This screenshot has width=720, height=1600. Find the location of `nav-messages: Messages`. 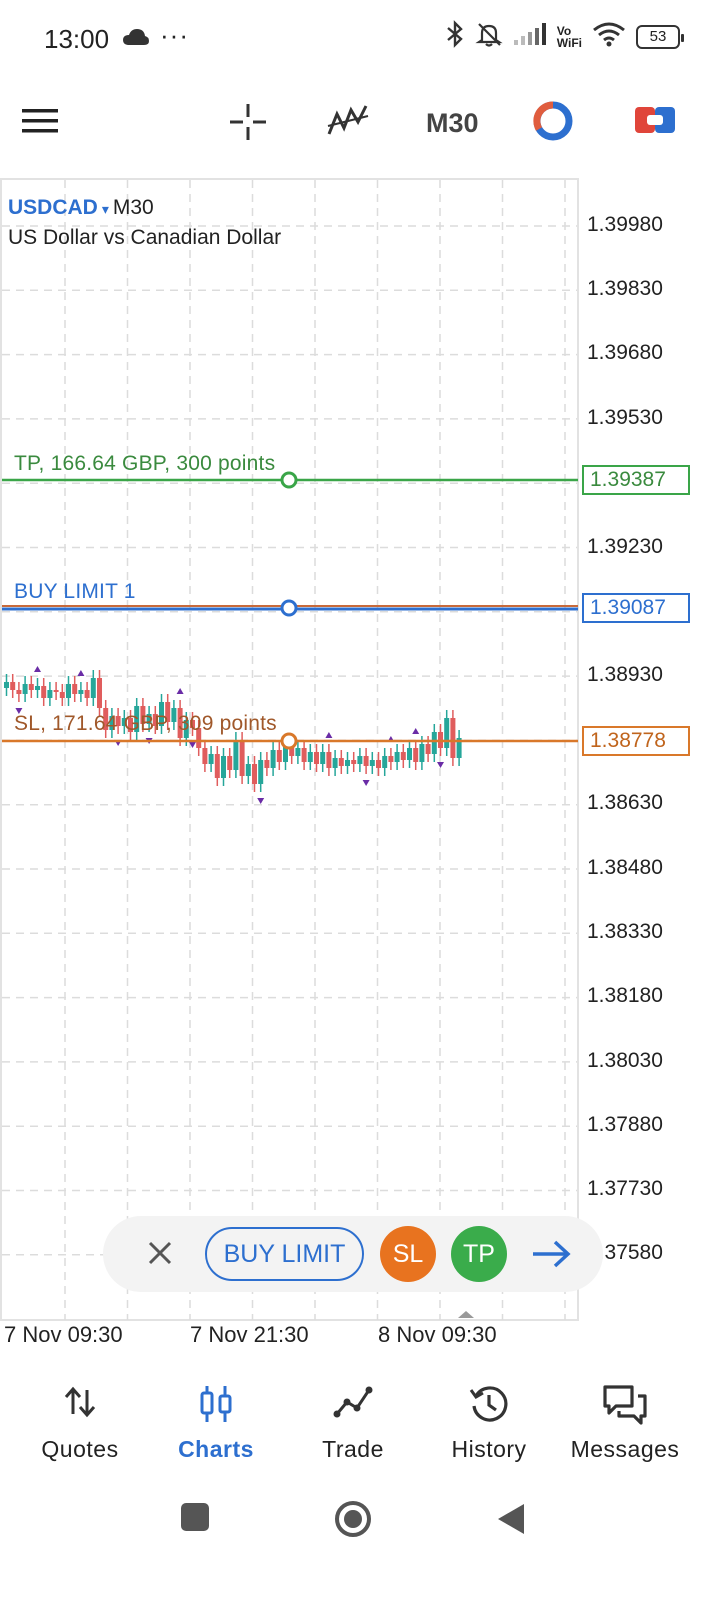

nav-messages: Messages is located at coordinates (625, 1417).